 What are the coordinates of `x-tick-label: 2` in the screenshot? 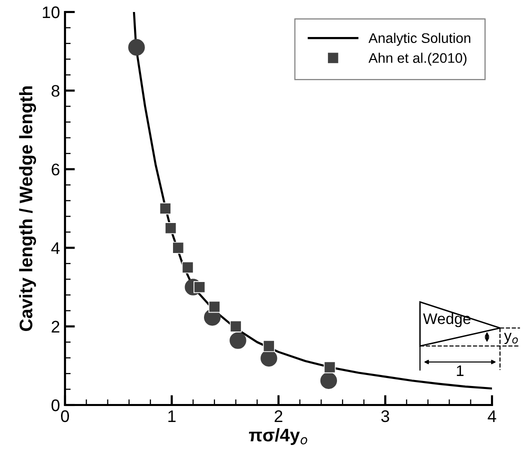 It's located at (278, 416).